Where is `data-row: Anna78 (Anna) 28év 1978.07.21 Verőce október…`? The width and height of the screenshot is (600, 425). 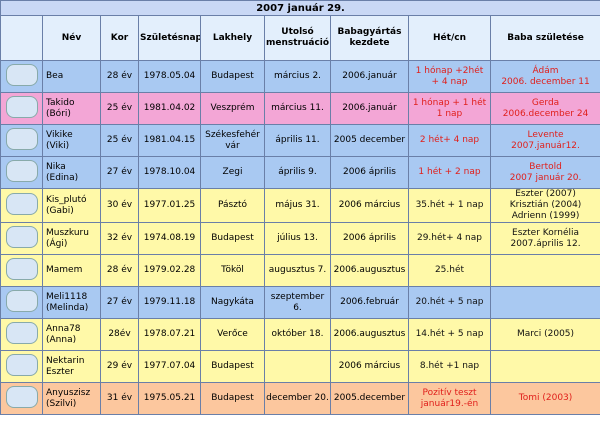 data-row: Anna78 (Anna) 28év 1978.07.21 Verőce október… is located at coordinates (300, 334).